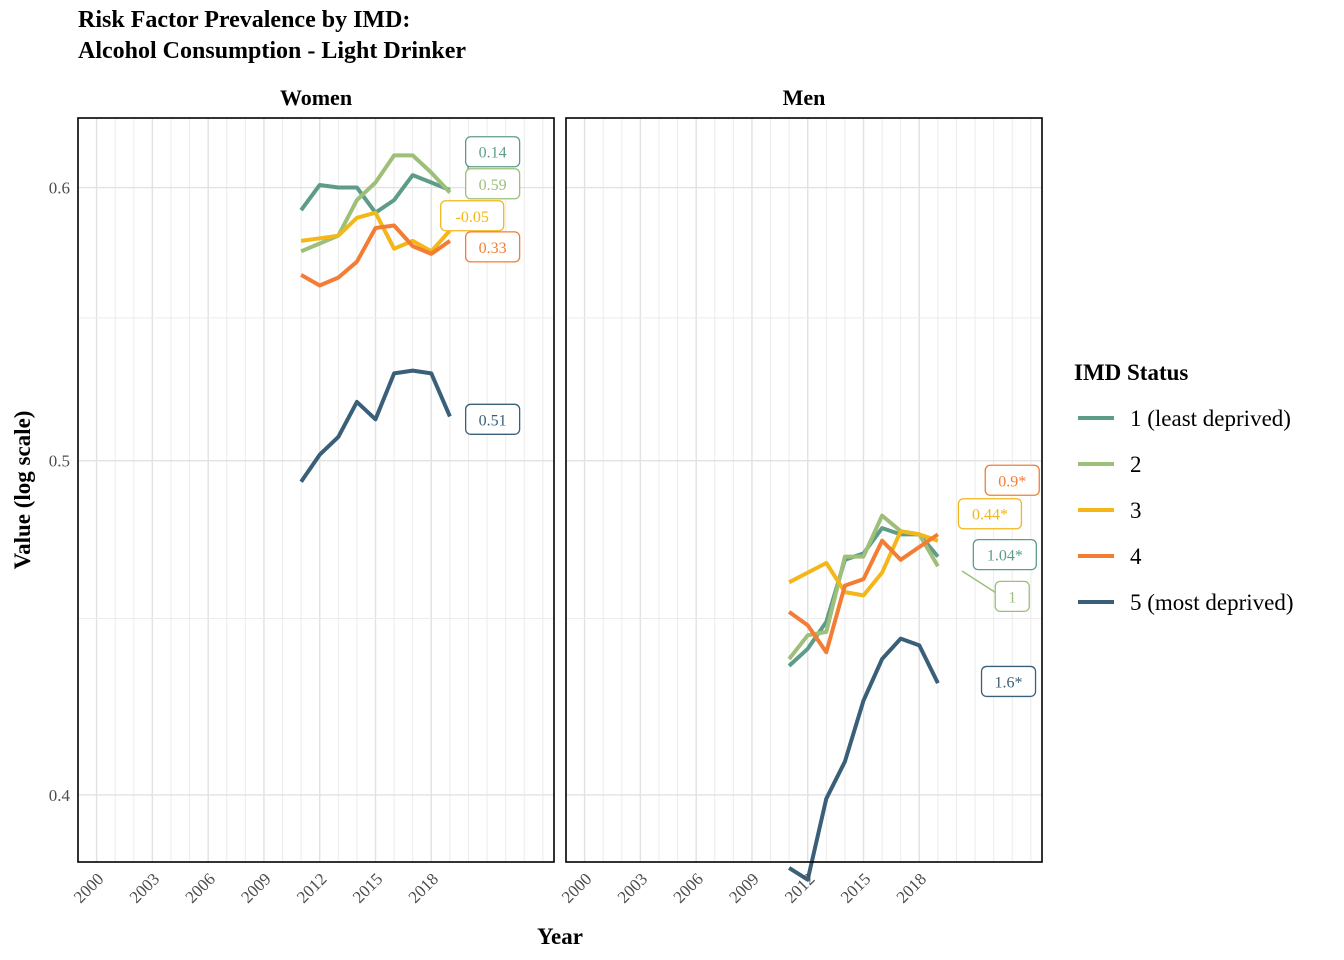  Describe the element at coordinates (59, 188) in the screenshot. I see `y-tick-label: 0.6` at that location.